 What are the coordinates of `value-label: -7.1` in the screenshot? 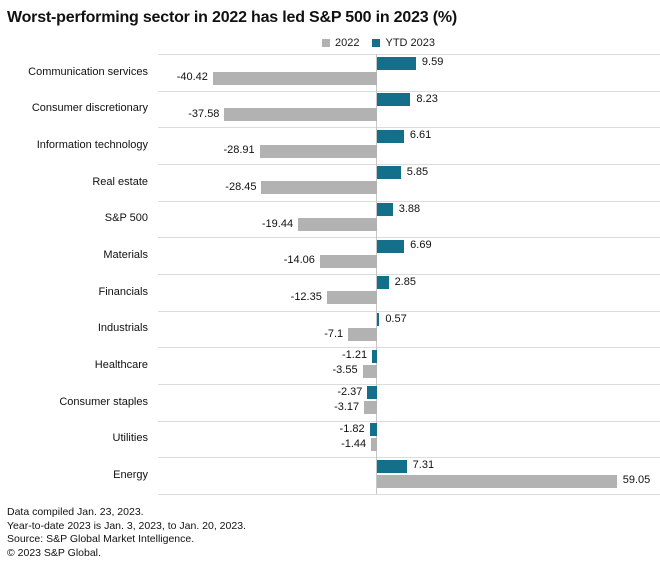 It's located at (334, 333).